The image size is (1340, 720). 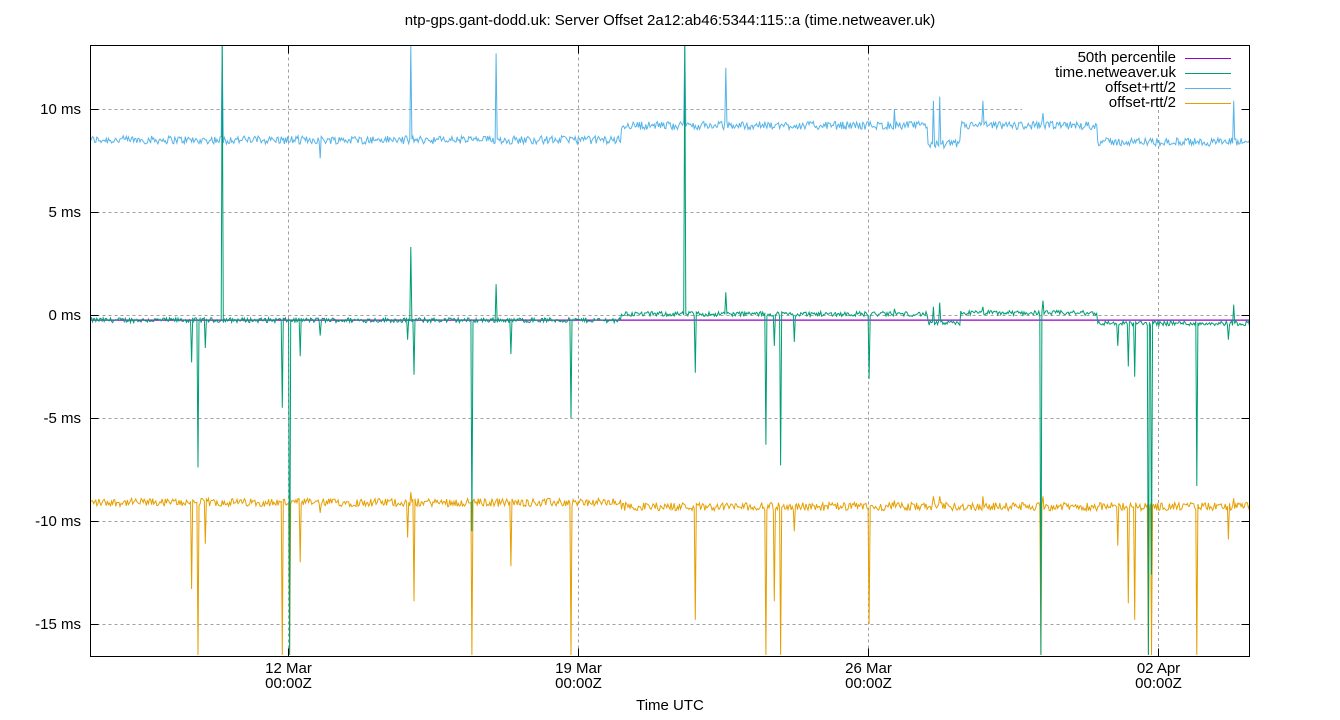 I want to click on y-tick-label: -15 ms, so click(x=58, y=624).